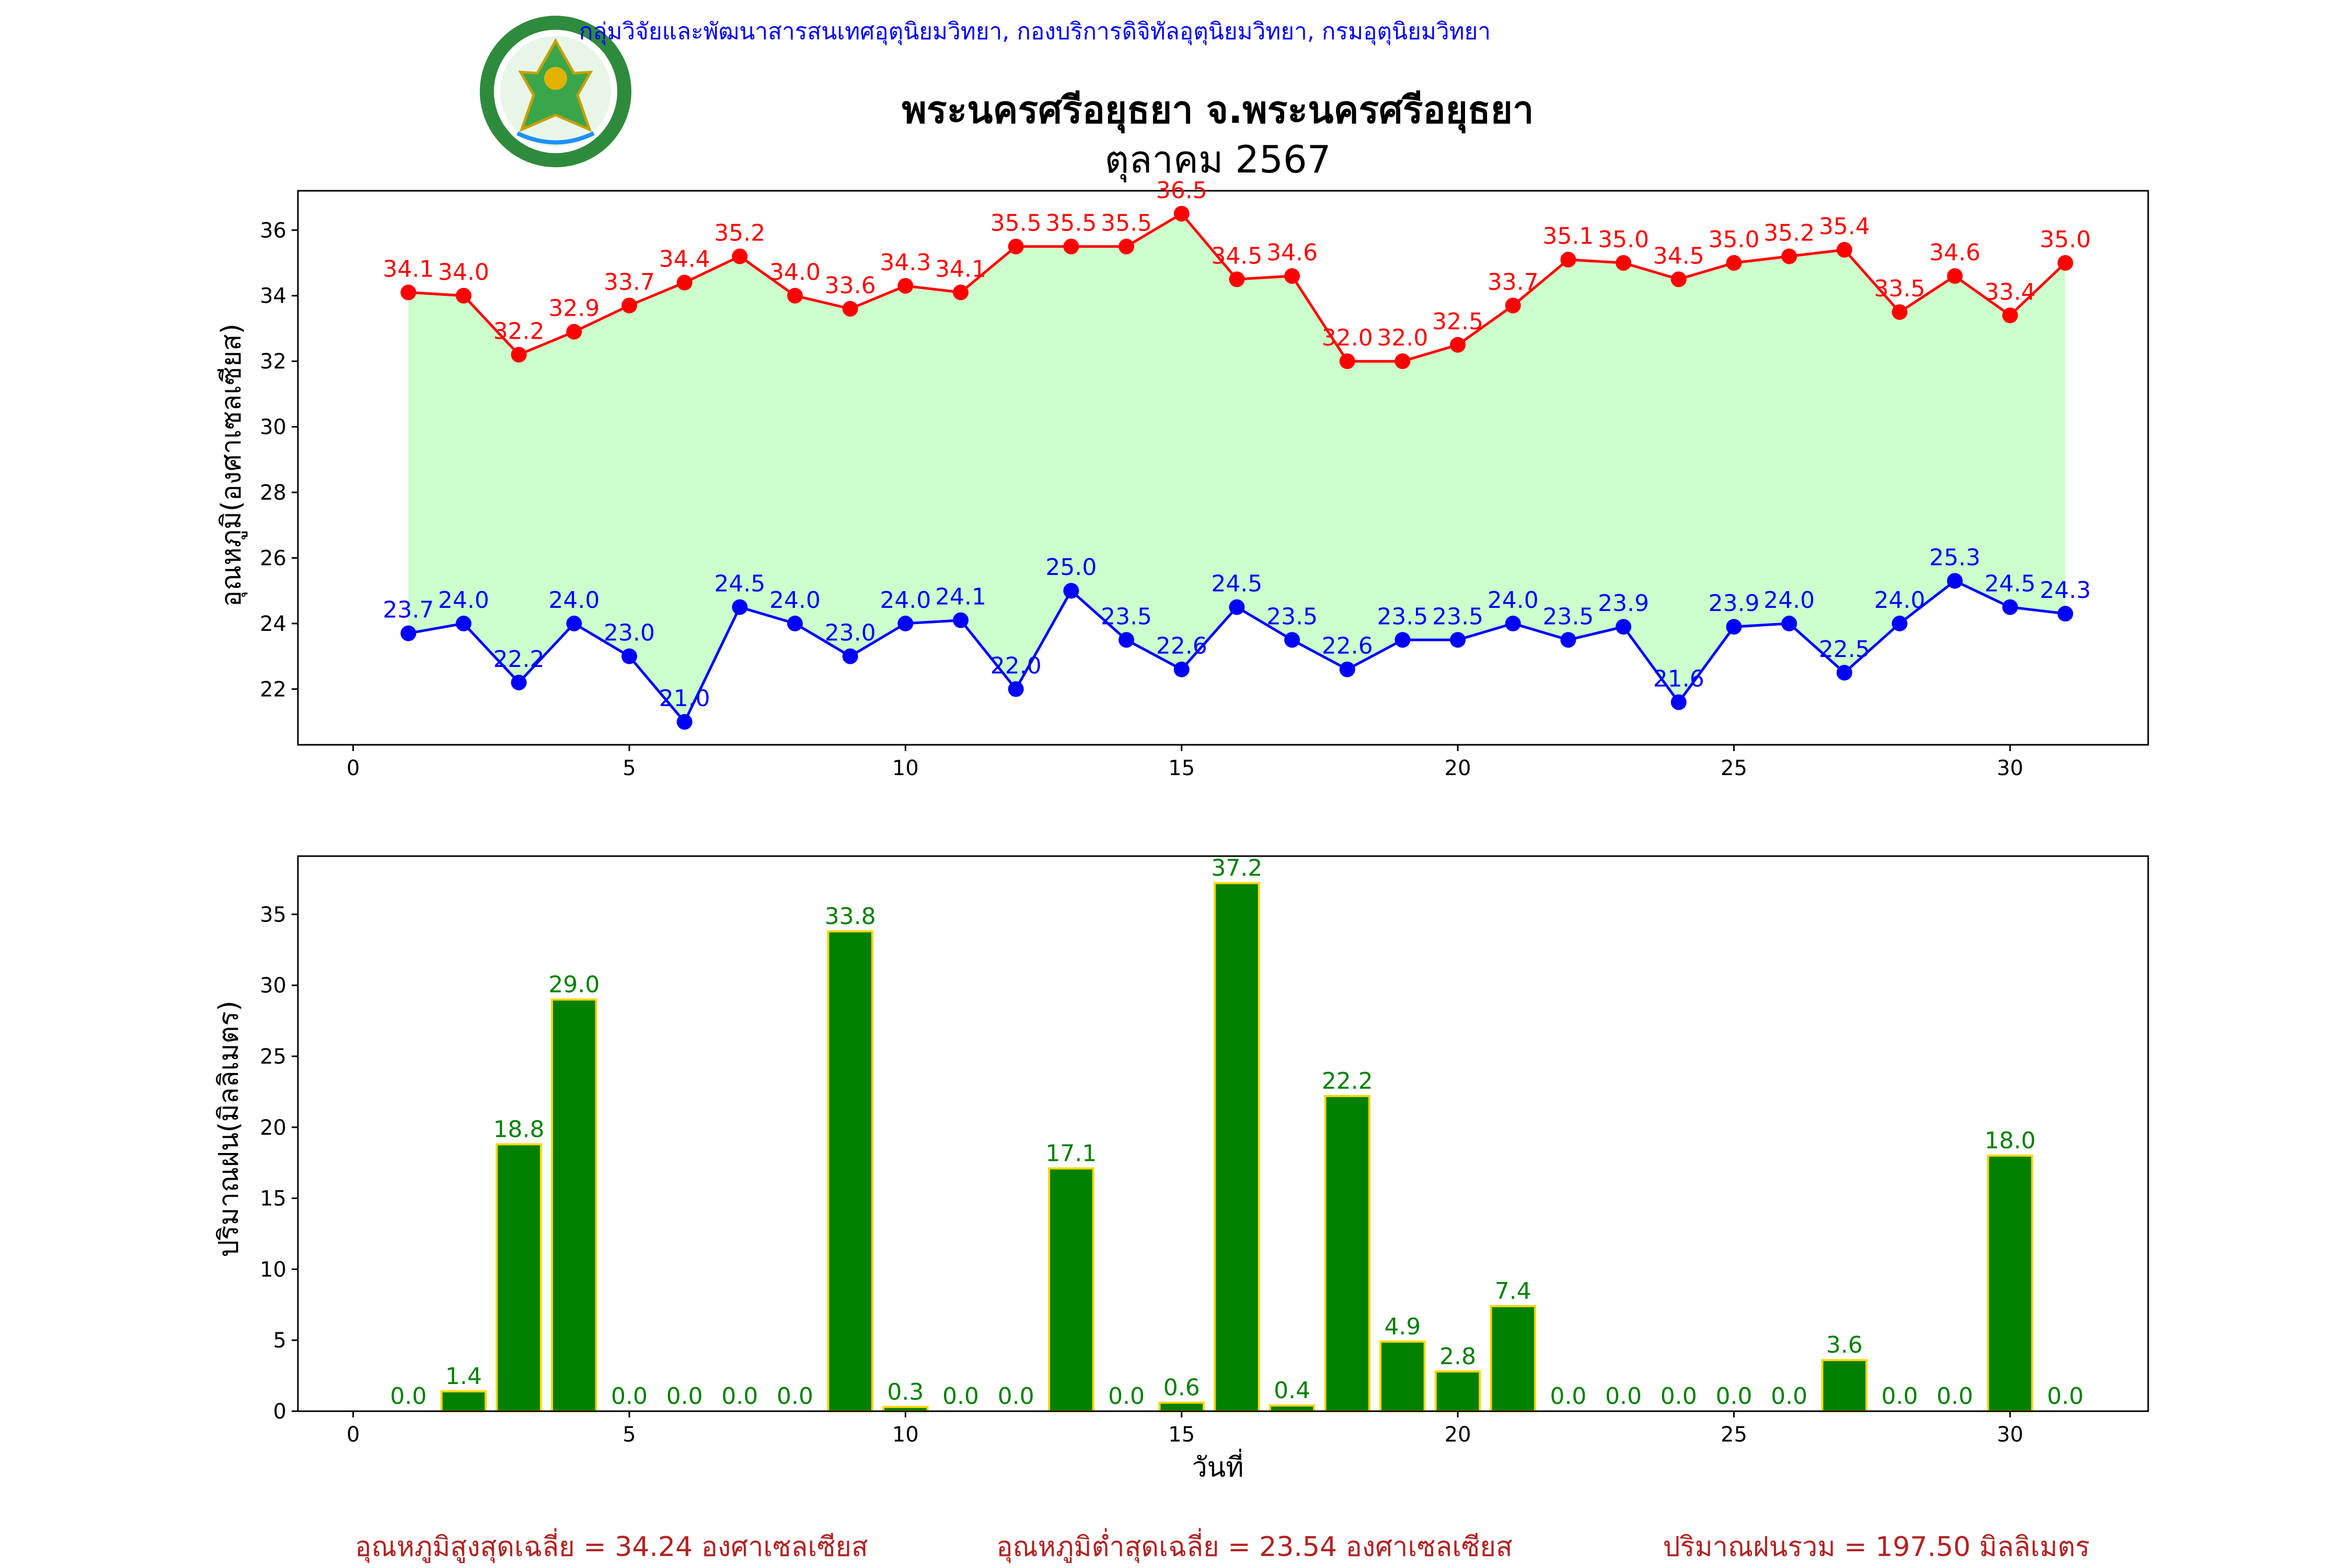  What do you see at coordinates (905, 262) in the screenshot?
I see `max-temperature-label: 34.3` at bounding box center [905, 262].